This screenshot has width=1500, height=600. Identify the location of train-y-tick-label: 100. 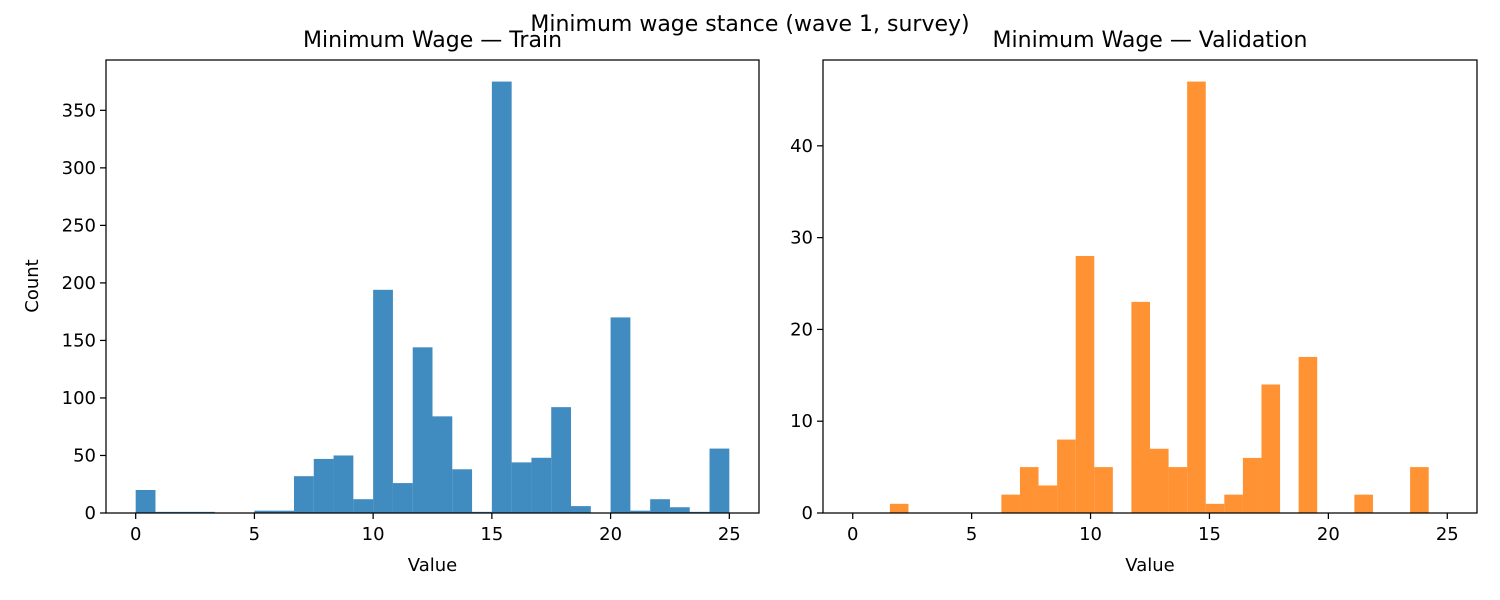
(79, 398).